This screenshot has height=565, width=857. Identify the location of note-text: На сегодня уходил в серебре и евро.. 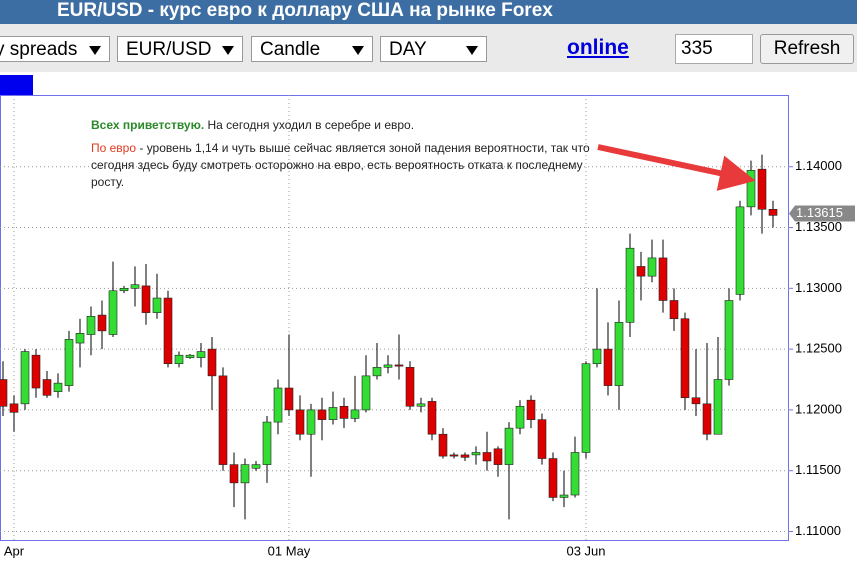
(309, 125).